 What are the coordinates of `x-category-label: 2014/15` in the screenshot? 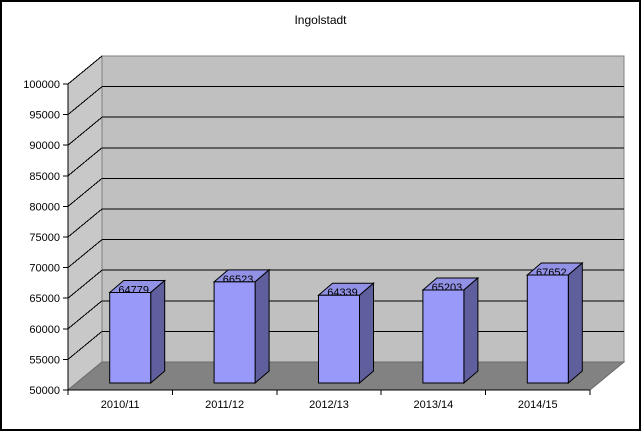 It's located at (538, 405).